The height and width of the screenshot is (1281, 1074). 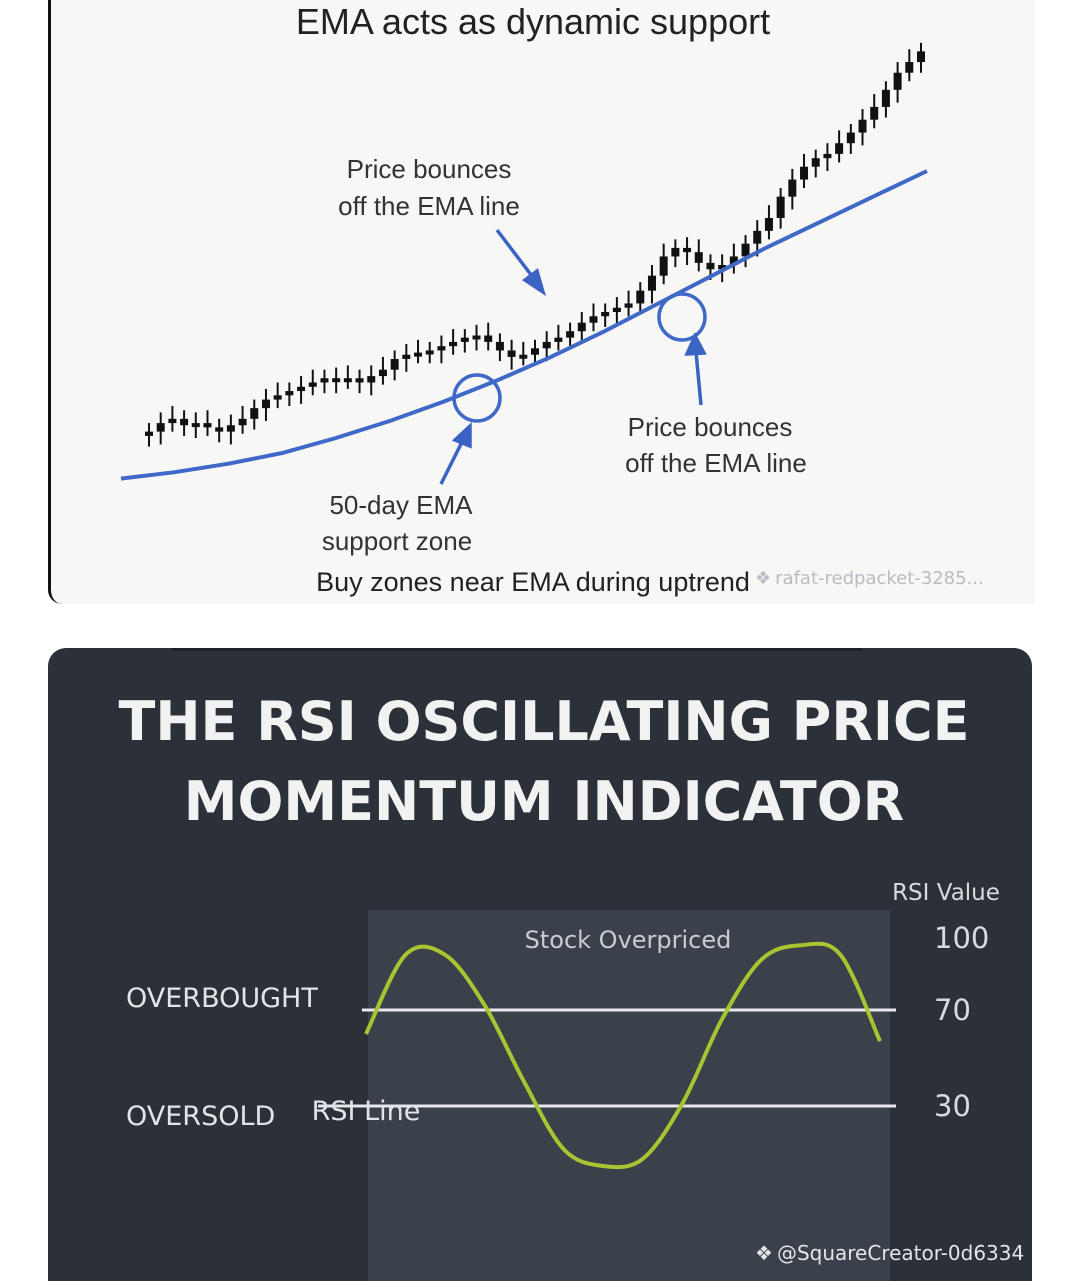 What do you see at coordinates (200, 1116) in the screenshot?
I see `rsi-level-label: OVERSOLD` at bounding box center [200, 1116].